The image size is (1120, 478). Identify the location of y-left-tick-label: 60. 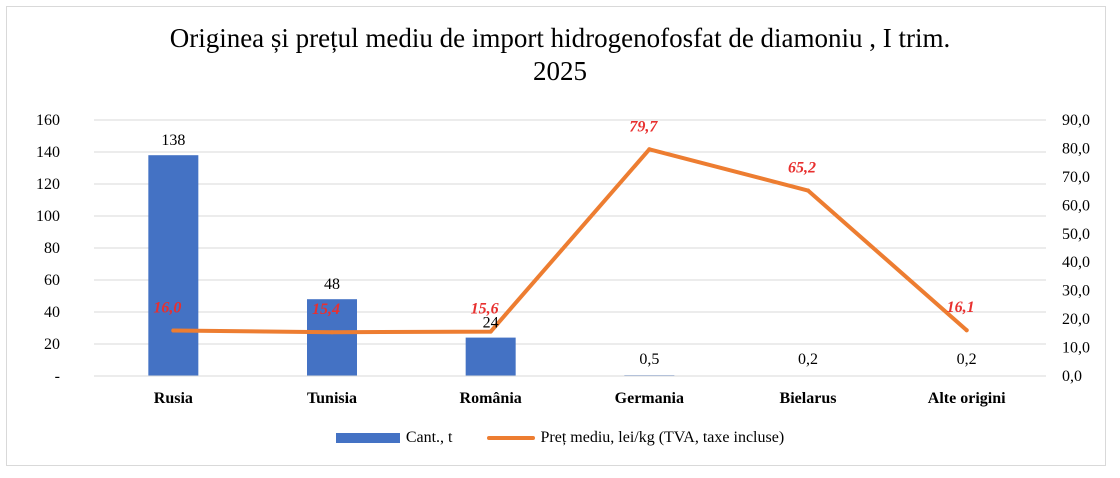
(52, 280).